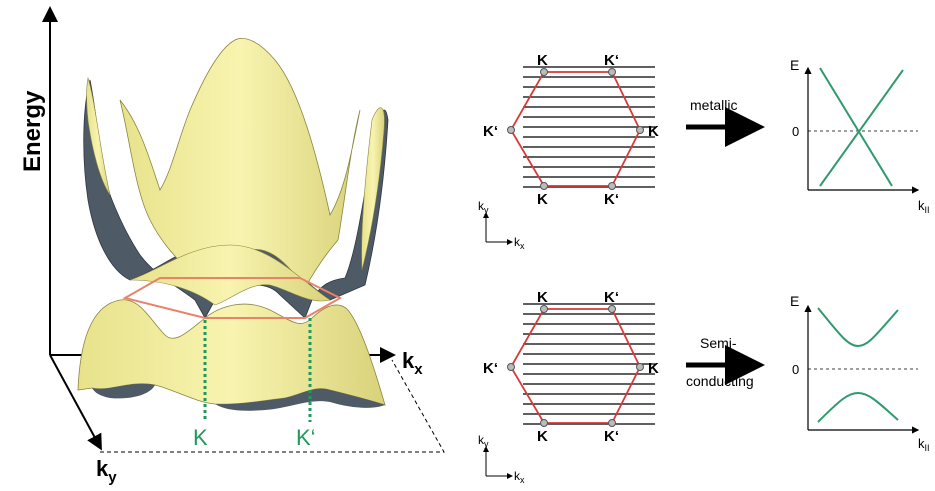 This screenshot has width=935, height=491. Describe the element at coordinates (575, 366) in the screenshot. I see `hexagon-bottom` at that location.